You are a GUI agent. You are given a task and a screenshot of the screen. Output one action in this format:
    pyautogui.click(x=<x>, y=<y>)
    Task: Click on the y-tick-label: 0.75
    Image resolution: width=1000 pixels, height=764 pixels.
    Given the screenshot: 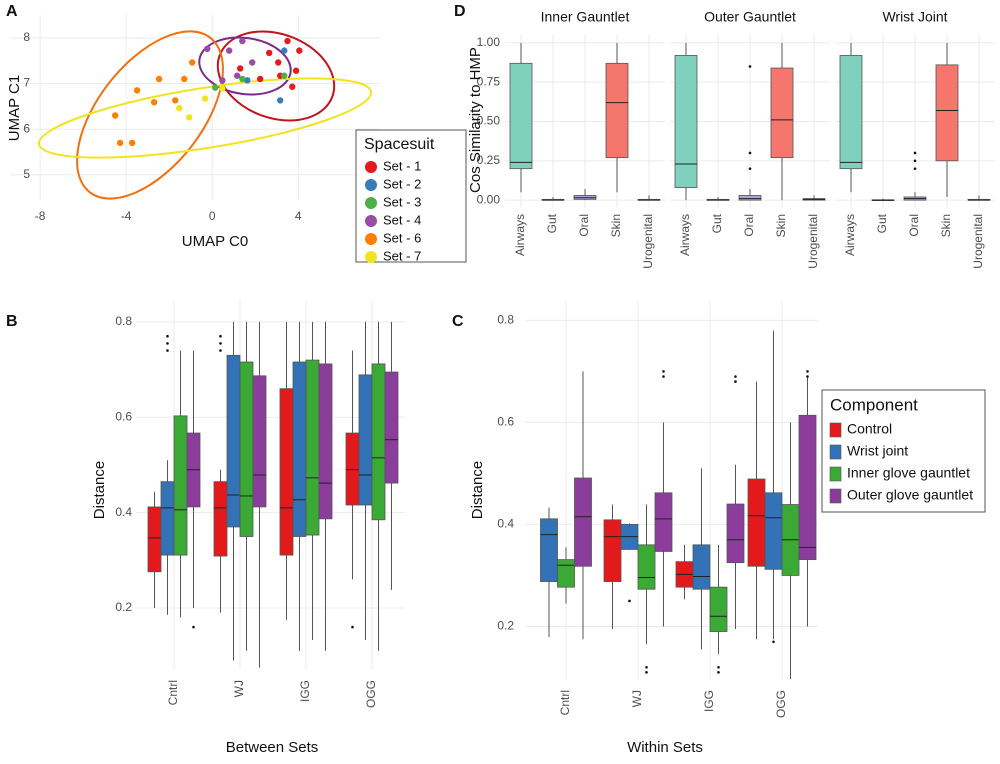 What is the action you would take?
    pyautogui.click(x=489, y=81)
    